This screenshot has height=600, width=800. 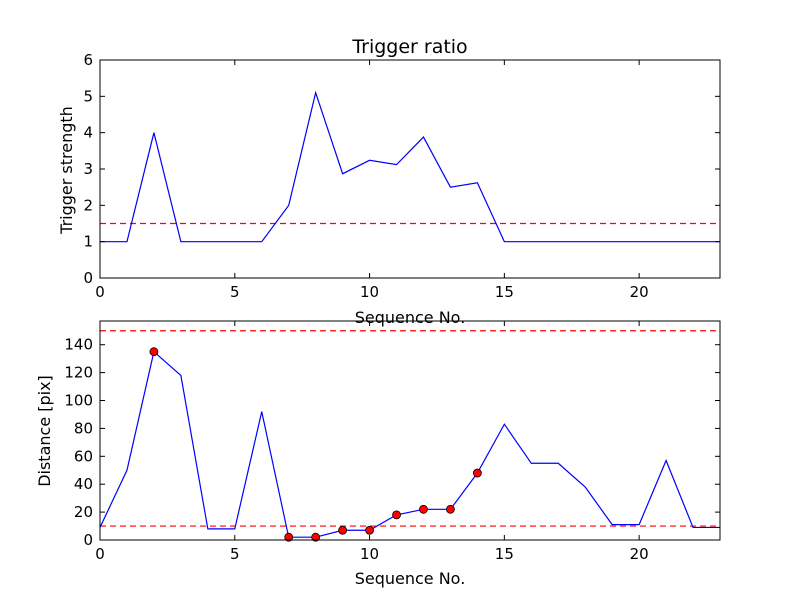 What do you see at coordinates (409, 47) in the screenshot?
I see `chart-title: Trigger ratio` at bounding box center [409, 47].